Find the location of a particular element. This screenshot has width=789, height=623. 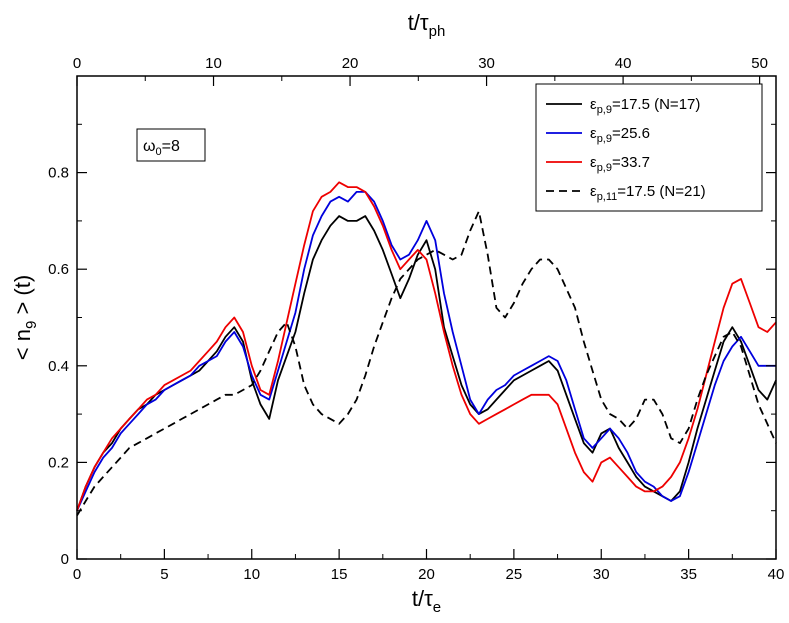

legend-entry-sub: p,11 is located at coordinates (607, 197).